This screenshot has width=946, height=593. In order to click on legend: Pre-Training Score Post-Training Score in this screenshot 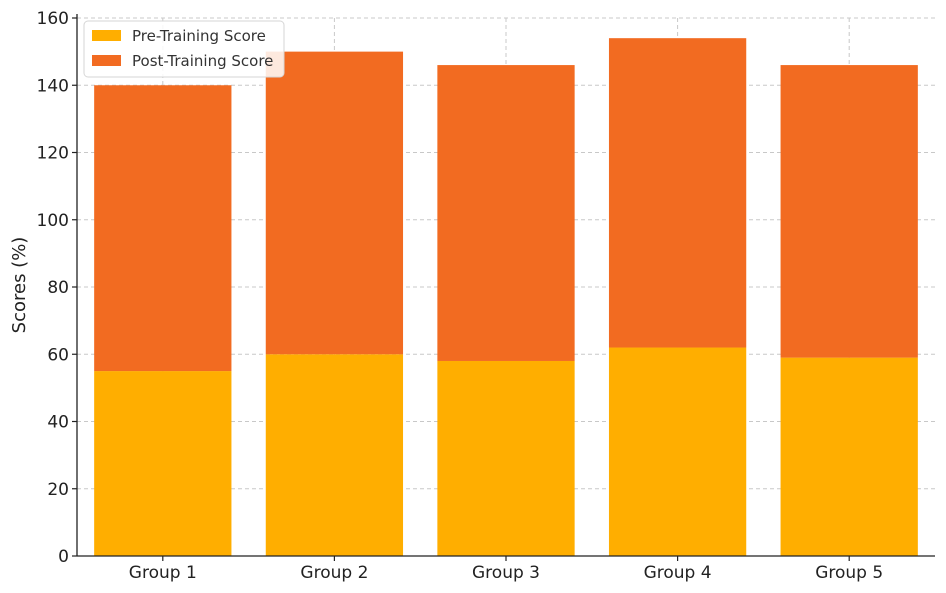, I will do `click(184, 49)`.